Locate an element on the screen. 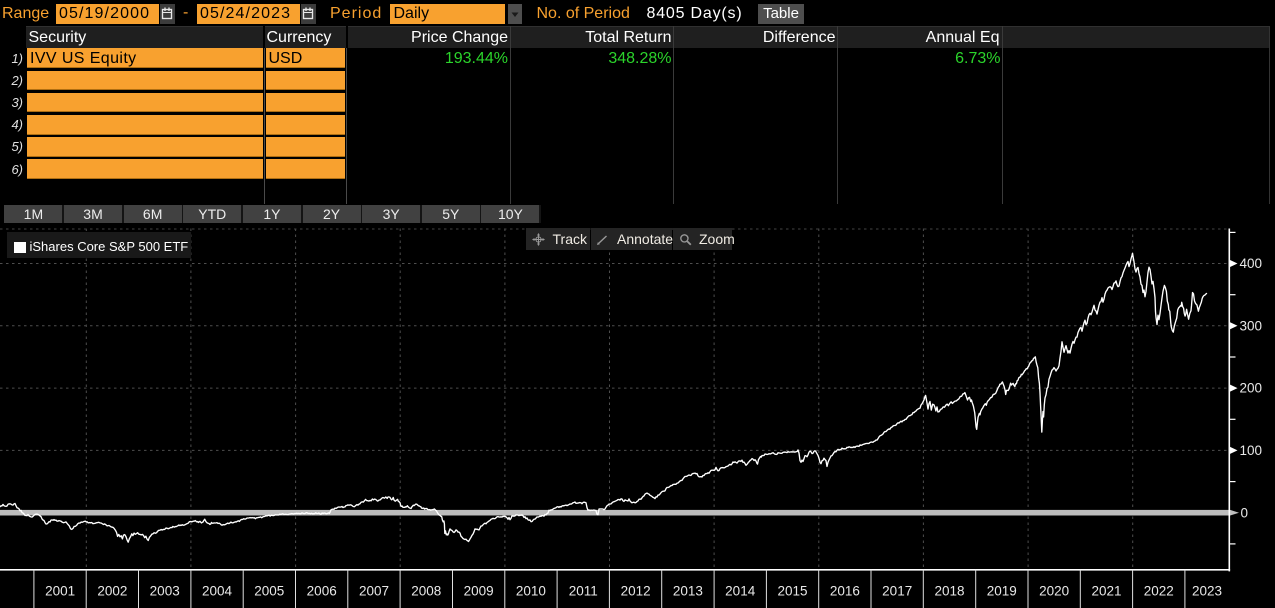 The width and height of the screenshot is (1275, 608). svg-text: 2003 is located at coordinates (165, 591).